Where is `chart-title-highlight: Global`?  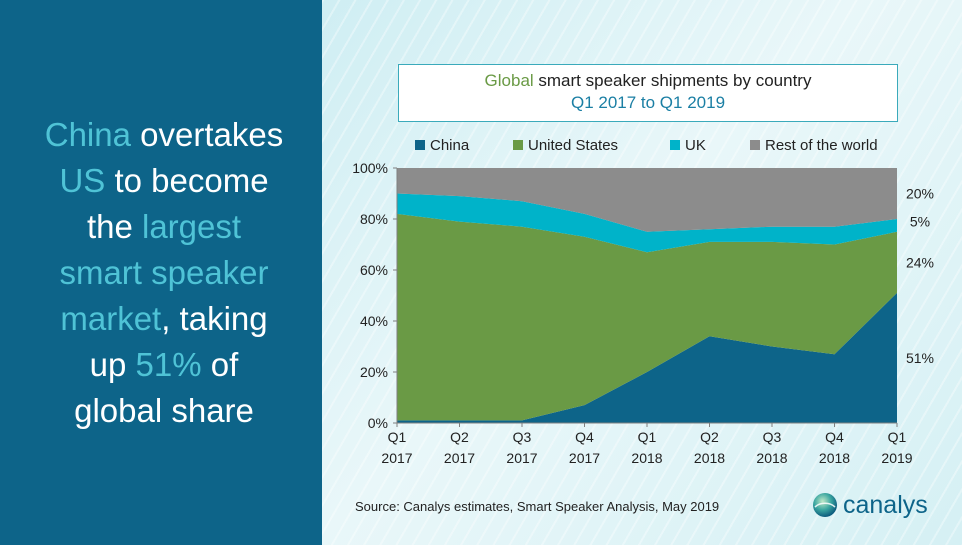
chart-title-highlight: Global is located at coordinates (509, 80).